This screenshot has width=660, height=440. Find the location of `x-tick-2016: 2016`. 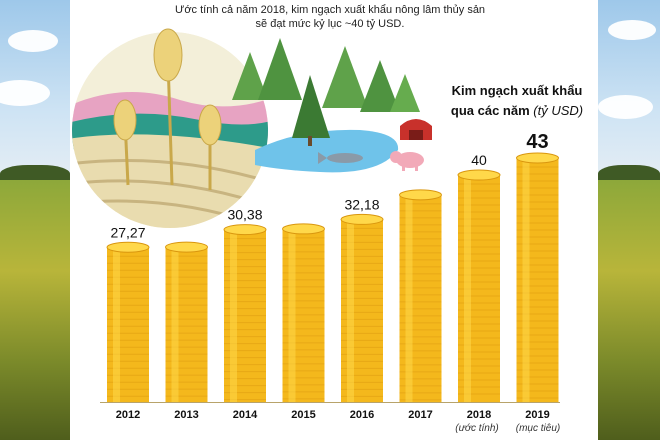

x-tick-2016: 2016 is located at coordinates (362, 415).